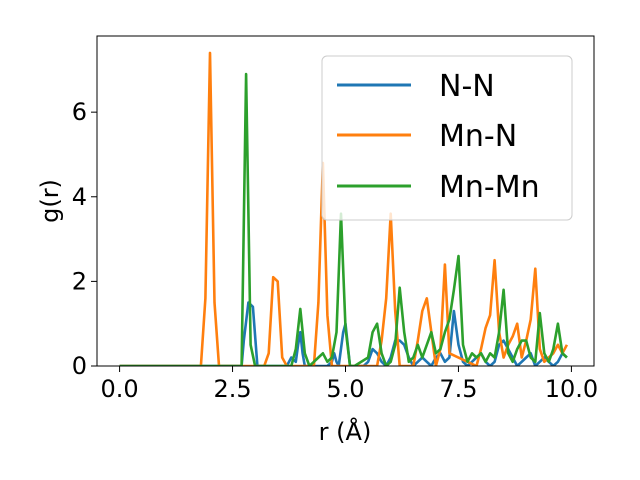  Describe the element at coordinates (416, 86) in the screenshot. I see `legend-item-n-n: N-N` at that location.